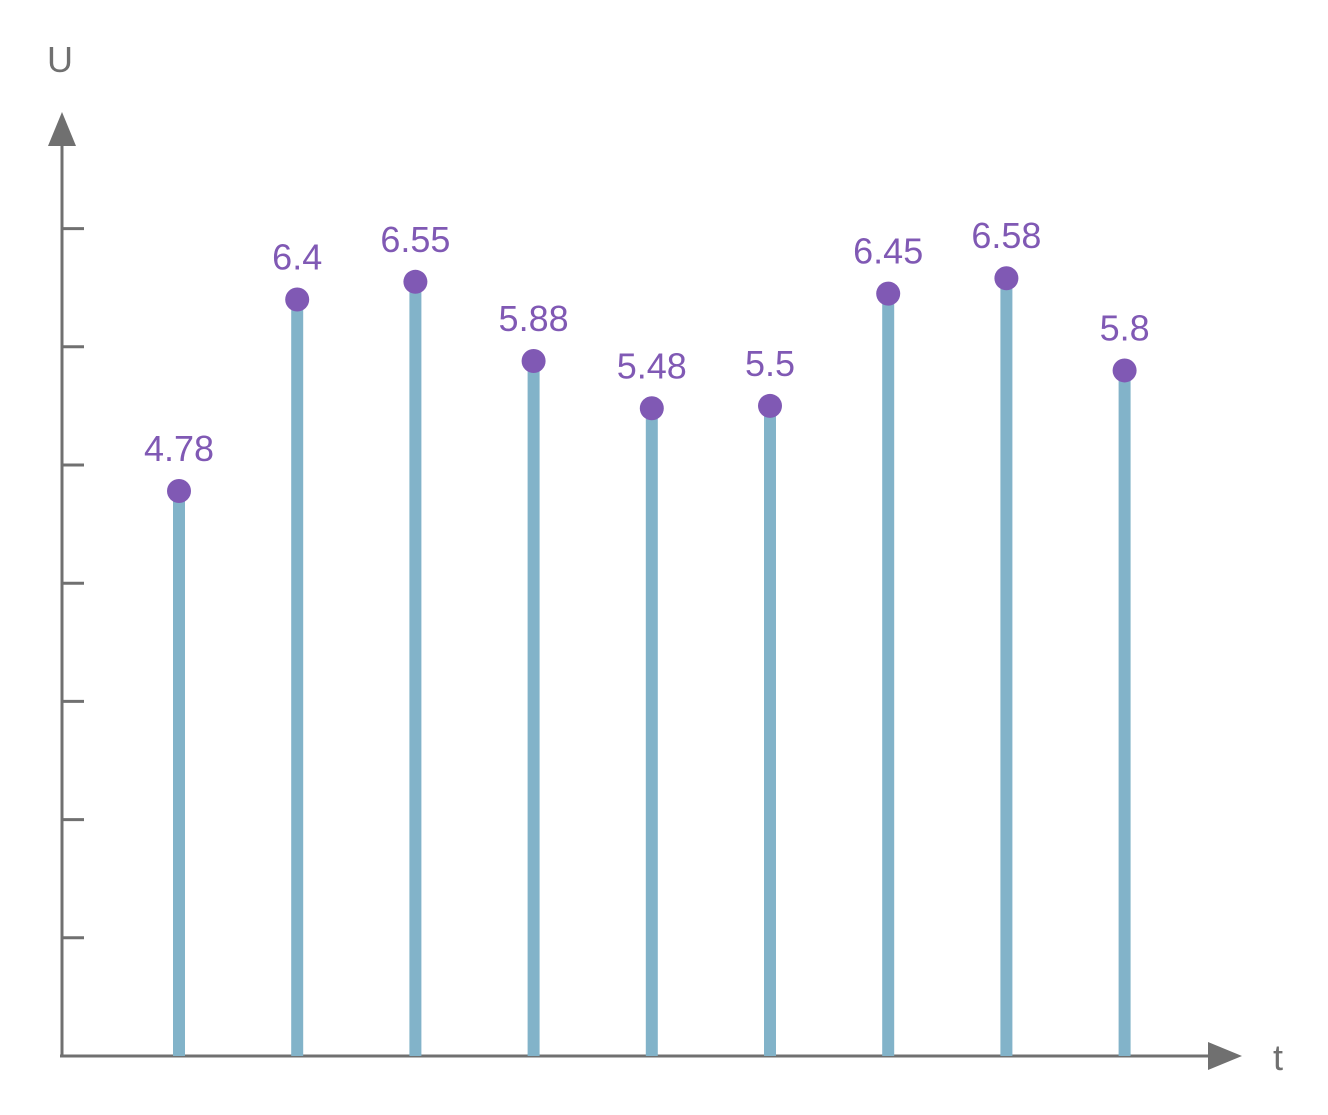  What do you see at coordinates (1006, 235) in the screenshot?
I see `data-label-8: 6.58` at bounding box center [1006, 235].